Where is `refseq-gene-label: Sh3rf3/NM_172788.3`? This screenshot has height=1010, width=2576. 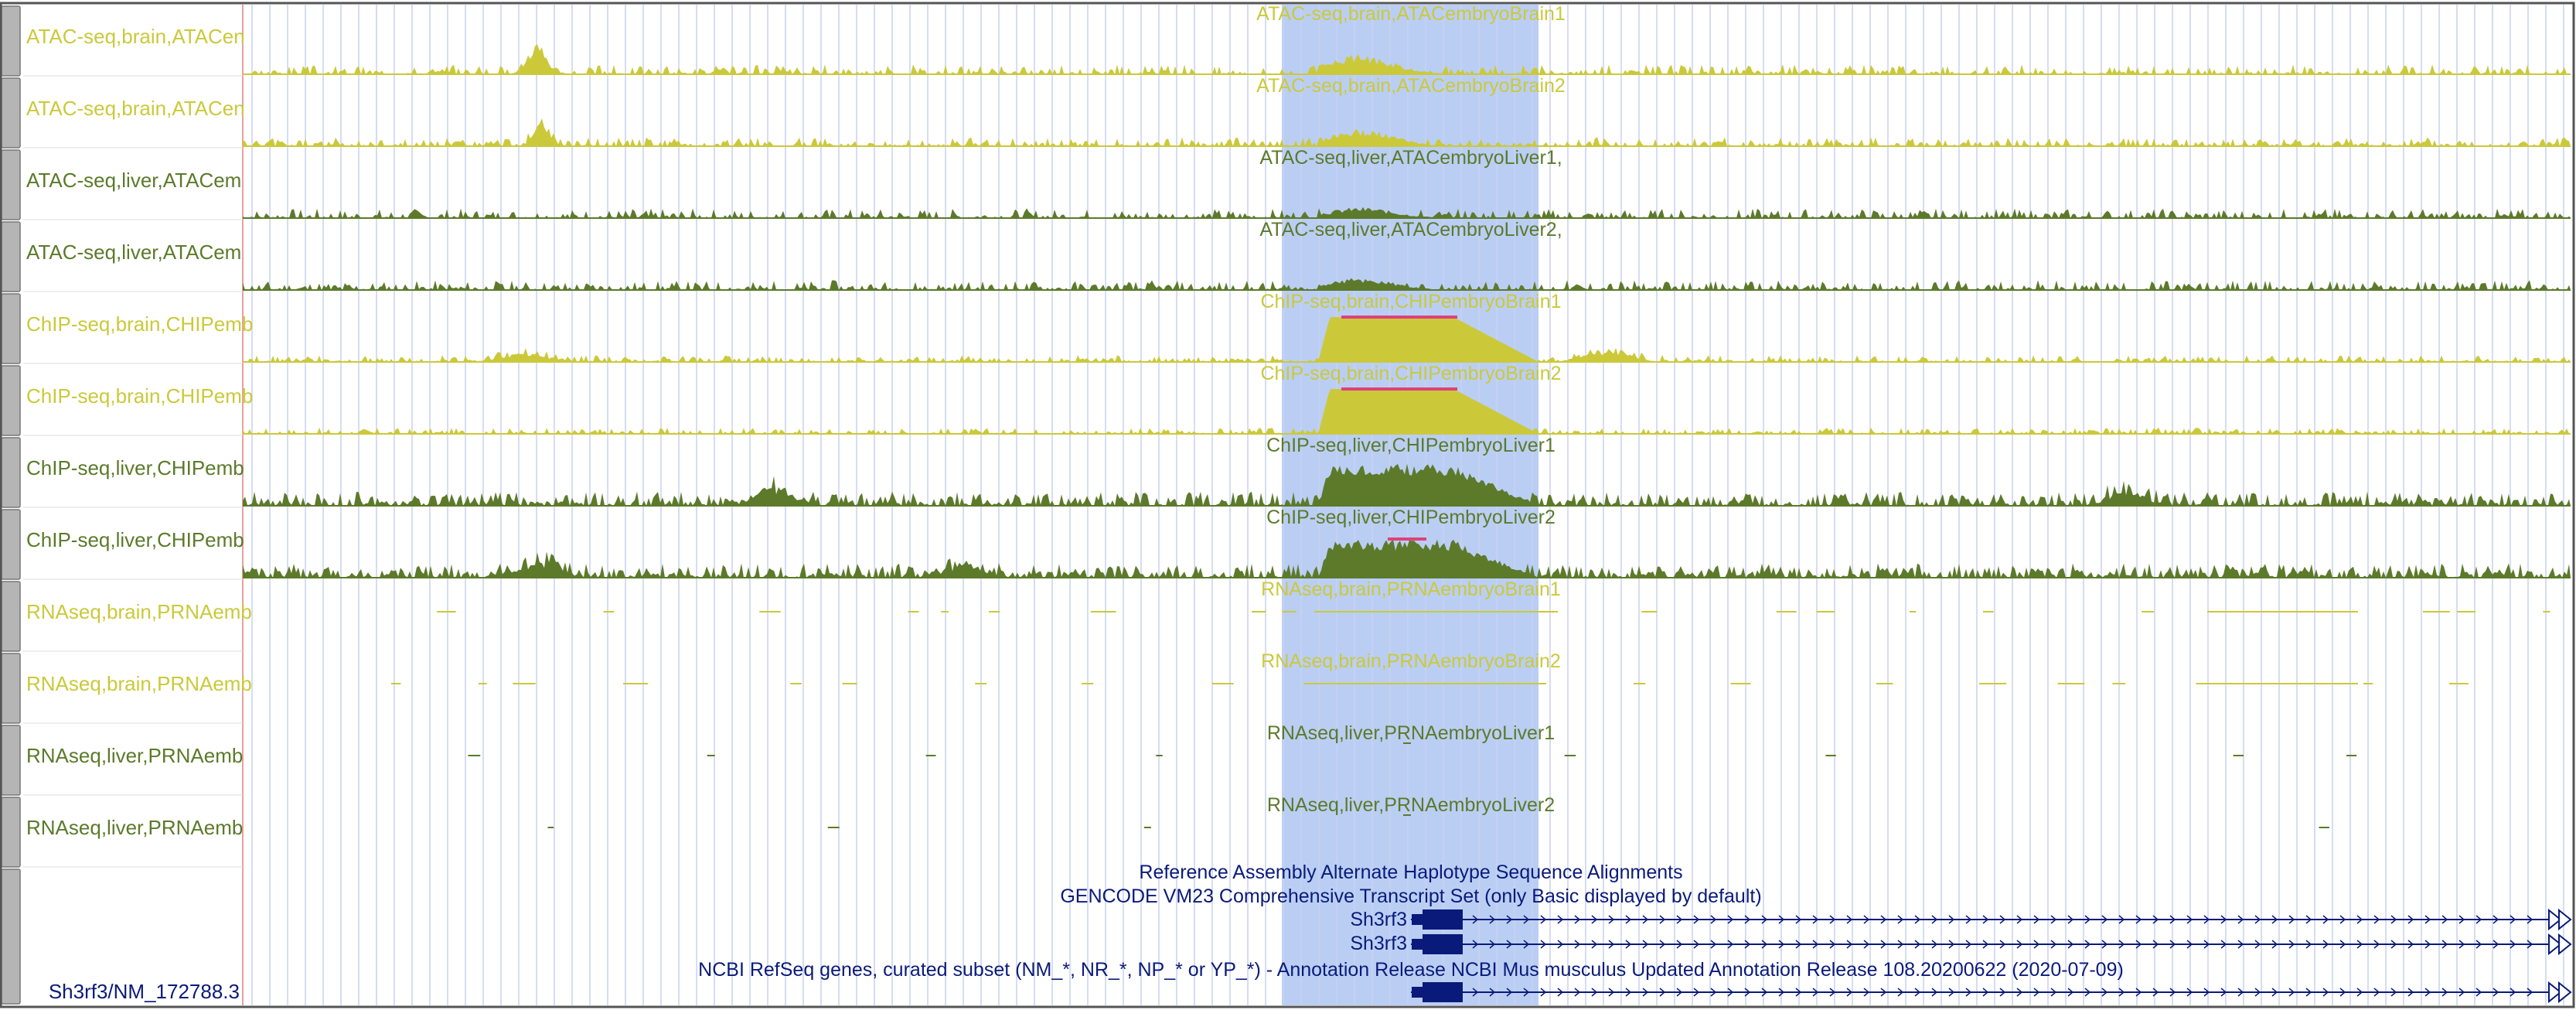
refseq-gene-label: Sh3rf3/NM_172788.3 is located at coordinates (144, 991).